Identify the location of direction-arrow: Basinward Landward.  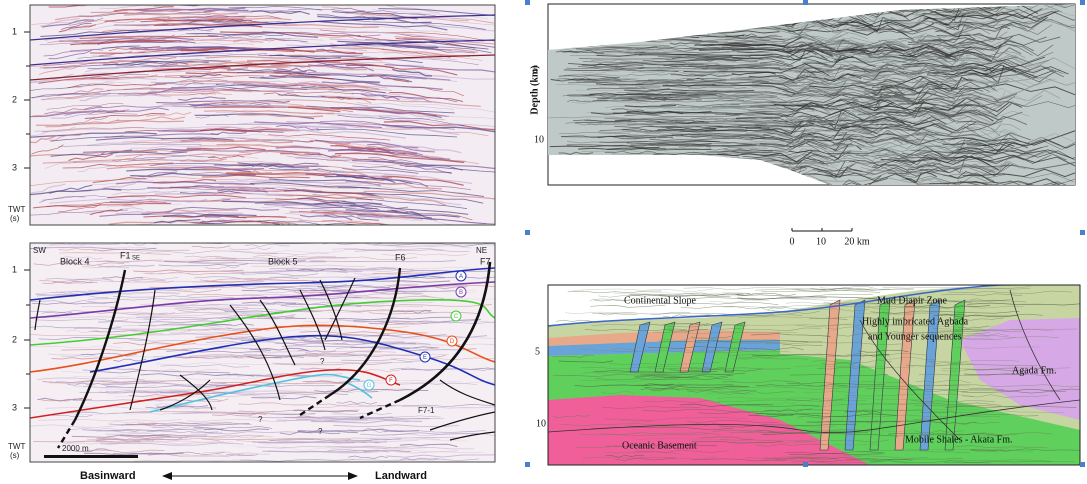
(253, 476).